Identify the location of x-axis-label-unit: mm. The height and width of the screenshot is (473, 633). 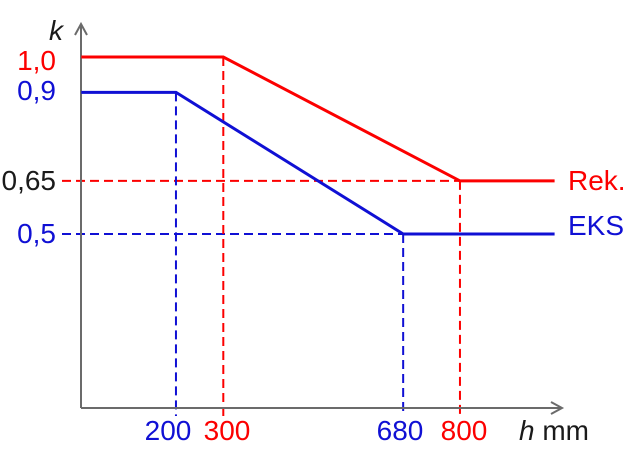
(566, 430).